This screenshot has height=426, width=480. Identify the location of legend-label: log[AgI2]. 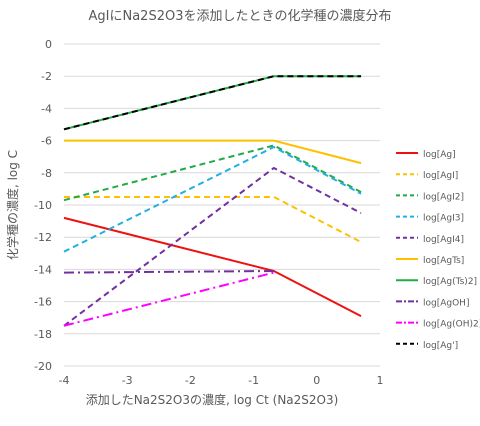
(443, 197).